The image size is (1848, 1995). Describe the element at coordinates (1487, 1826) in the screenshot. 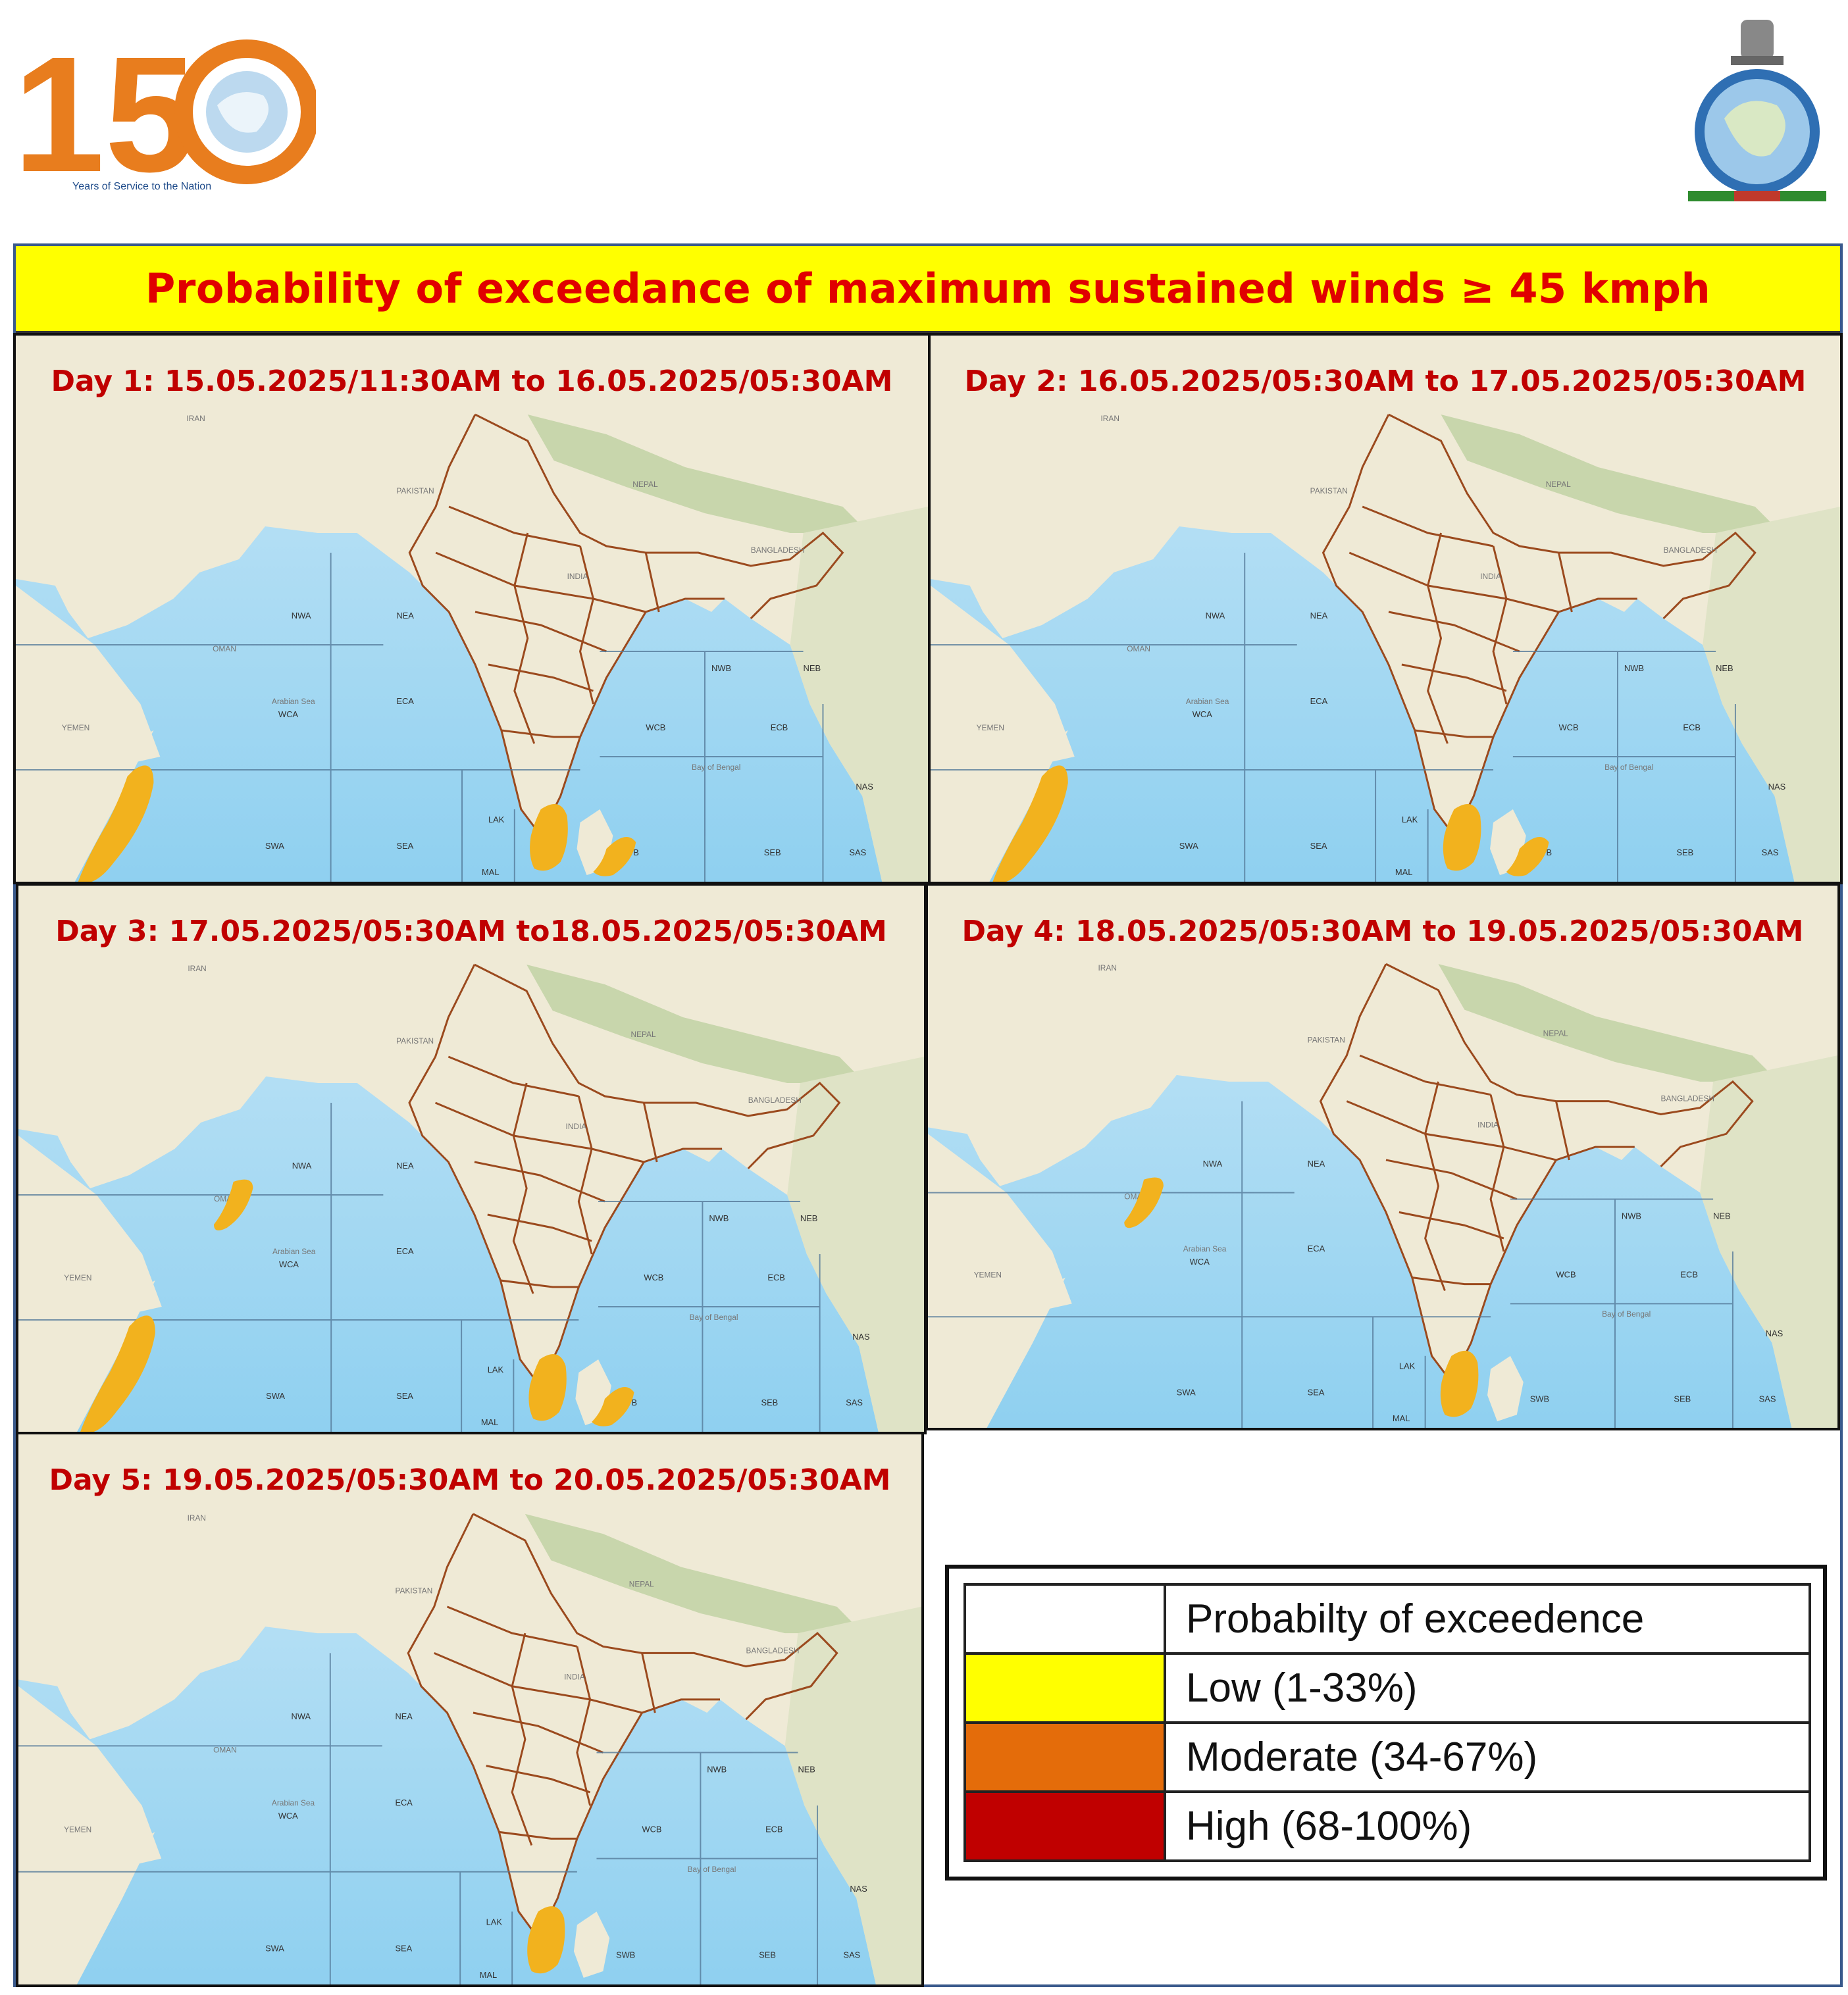

I see `legend-label-high: High (68-100%)` at that location.